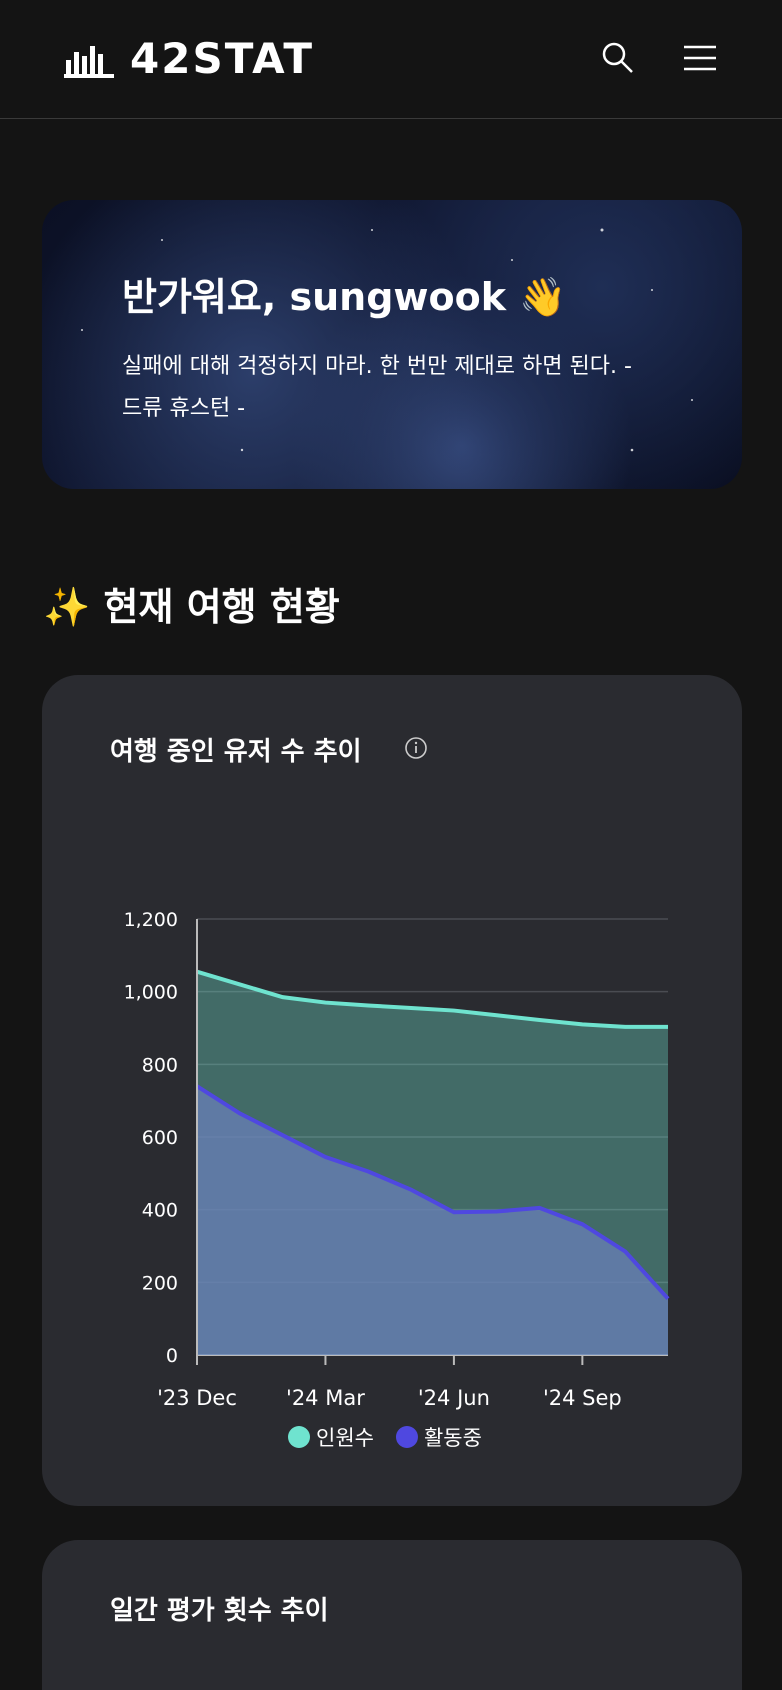  I want to click on y-tick-label: 1,200, so click(151, 920).